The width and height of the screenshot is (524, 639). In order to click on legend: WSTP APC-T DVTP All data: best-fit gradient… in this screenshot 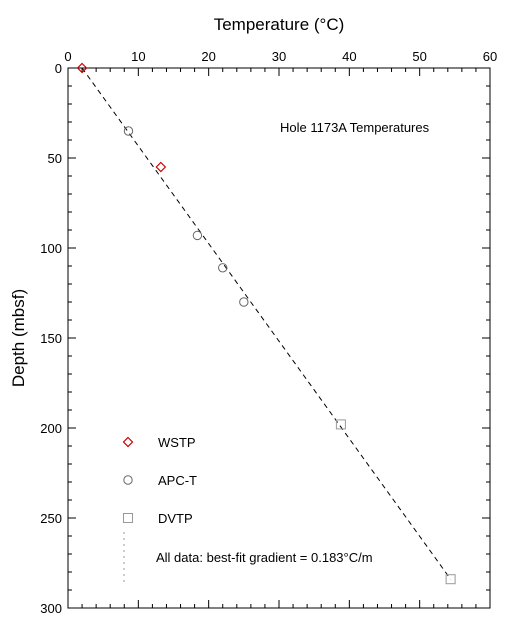, I will do `click(247, 508)`.